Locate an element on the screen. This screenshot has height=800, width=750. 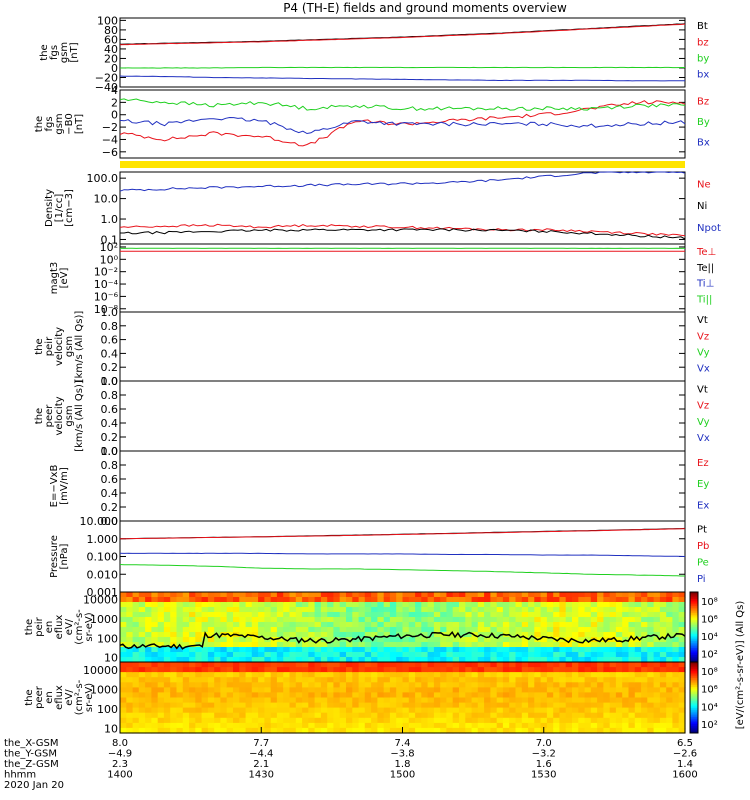
y-tick-label: 100 is located at coordinates (107, 20).